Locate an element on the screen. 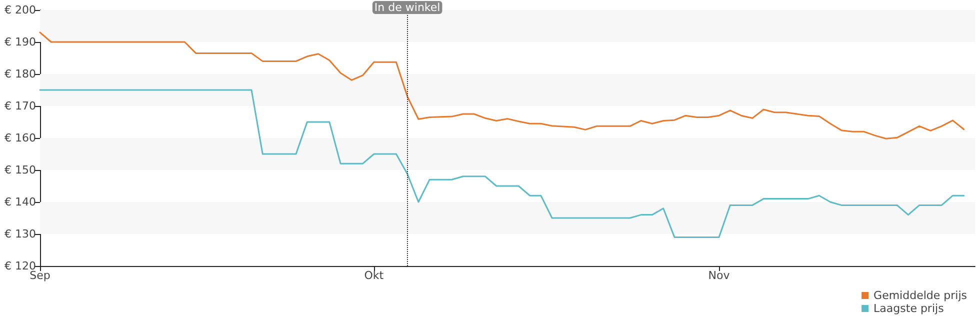 Image resolution: width=980 pixels, height=325 pixels. ref-line-label: In de winkel is located at coordinates (407, 7).